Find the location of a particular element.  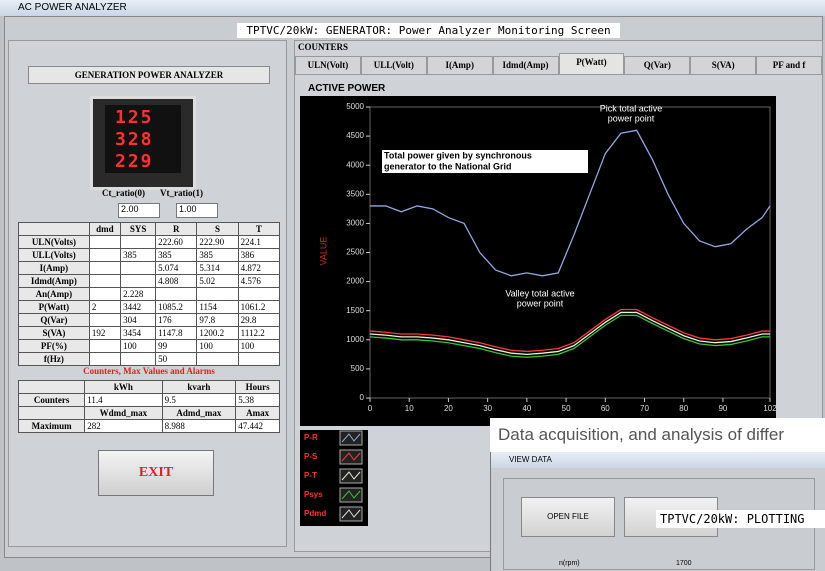

table-row: Q(Var) 304 176 97.8 29.8 is located at coordinates (149, 320).